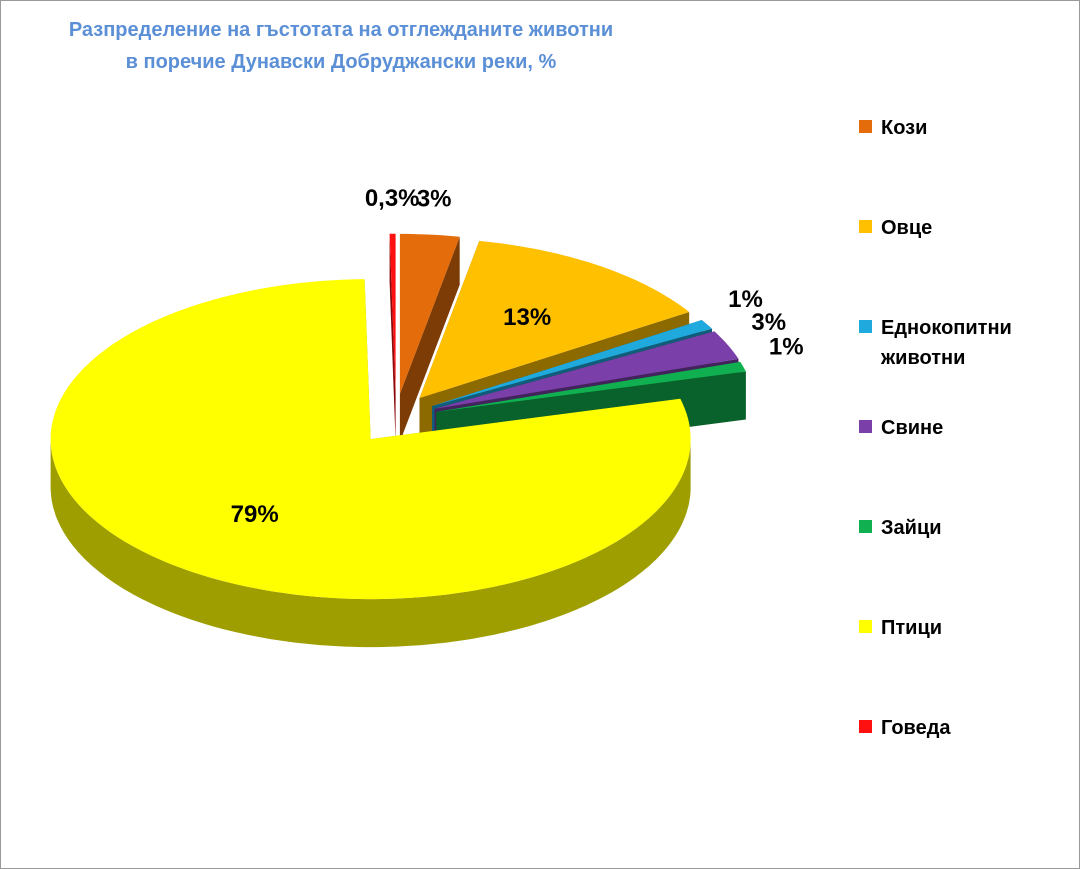  Describe the element at coordinates (911, 528) in the screenshot. I see `legend-label: Зайци` at that location.